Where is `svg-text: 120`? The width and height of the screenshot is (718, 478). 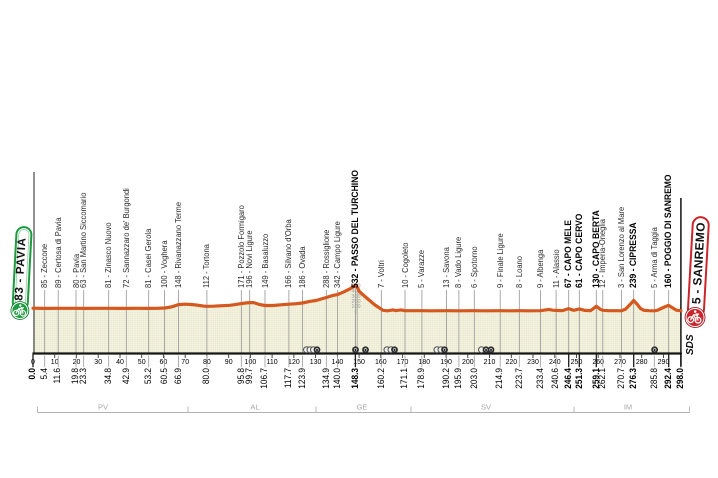
svg-text: 120 is located at coordinates (294, 362).